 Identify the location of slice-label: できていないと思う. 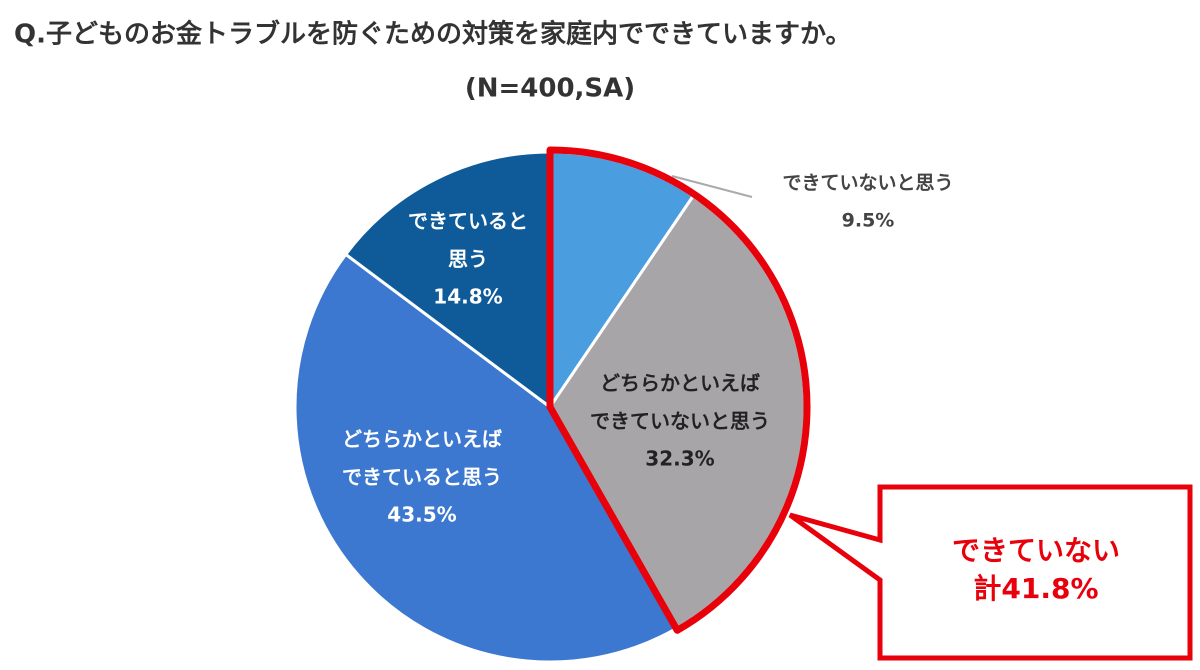
(867, 183).